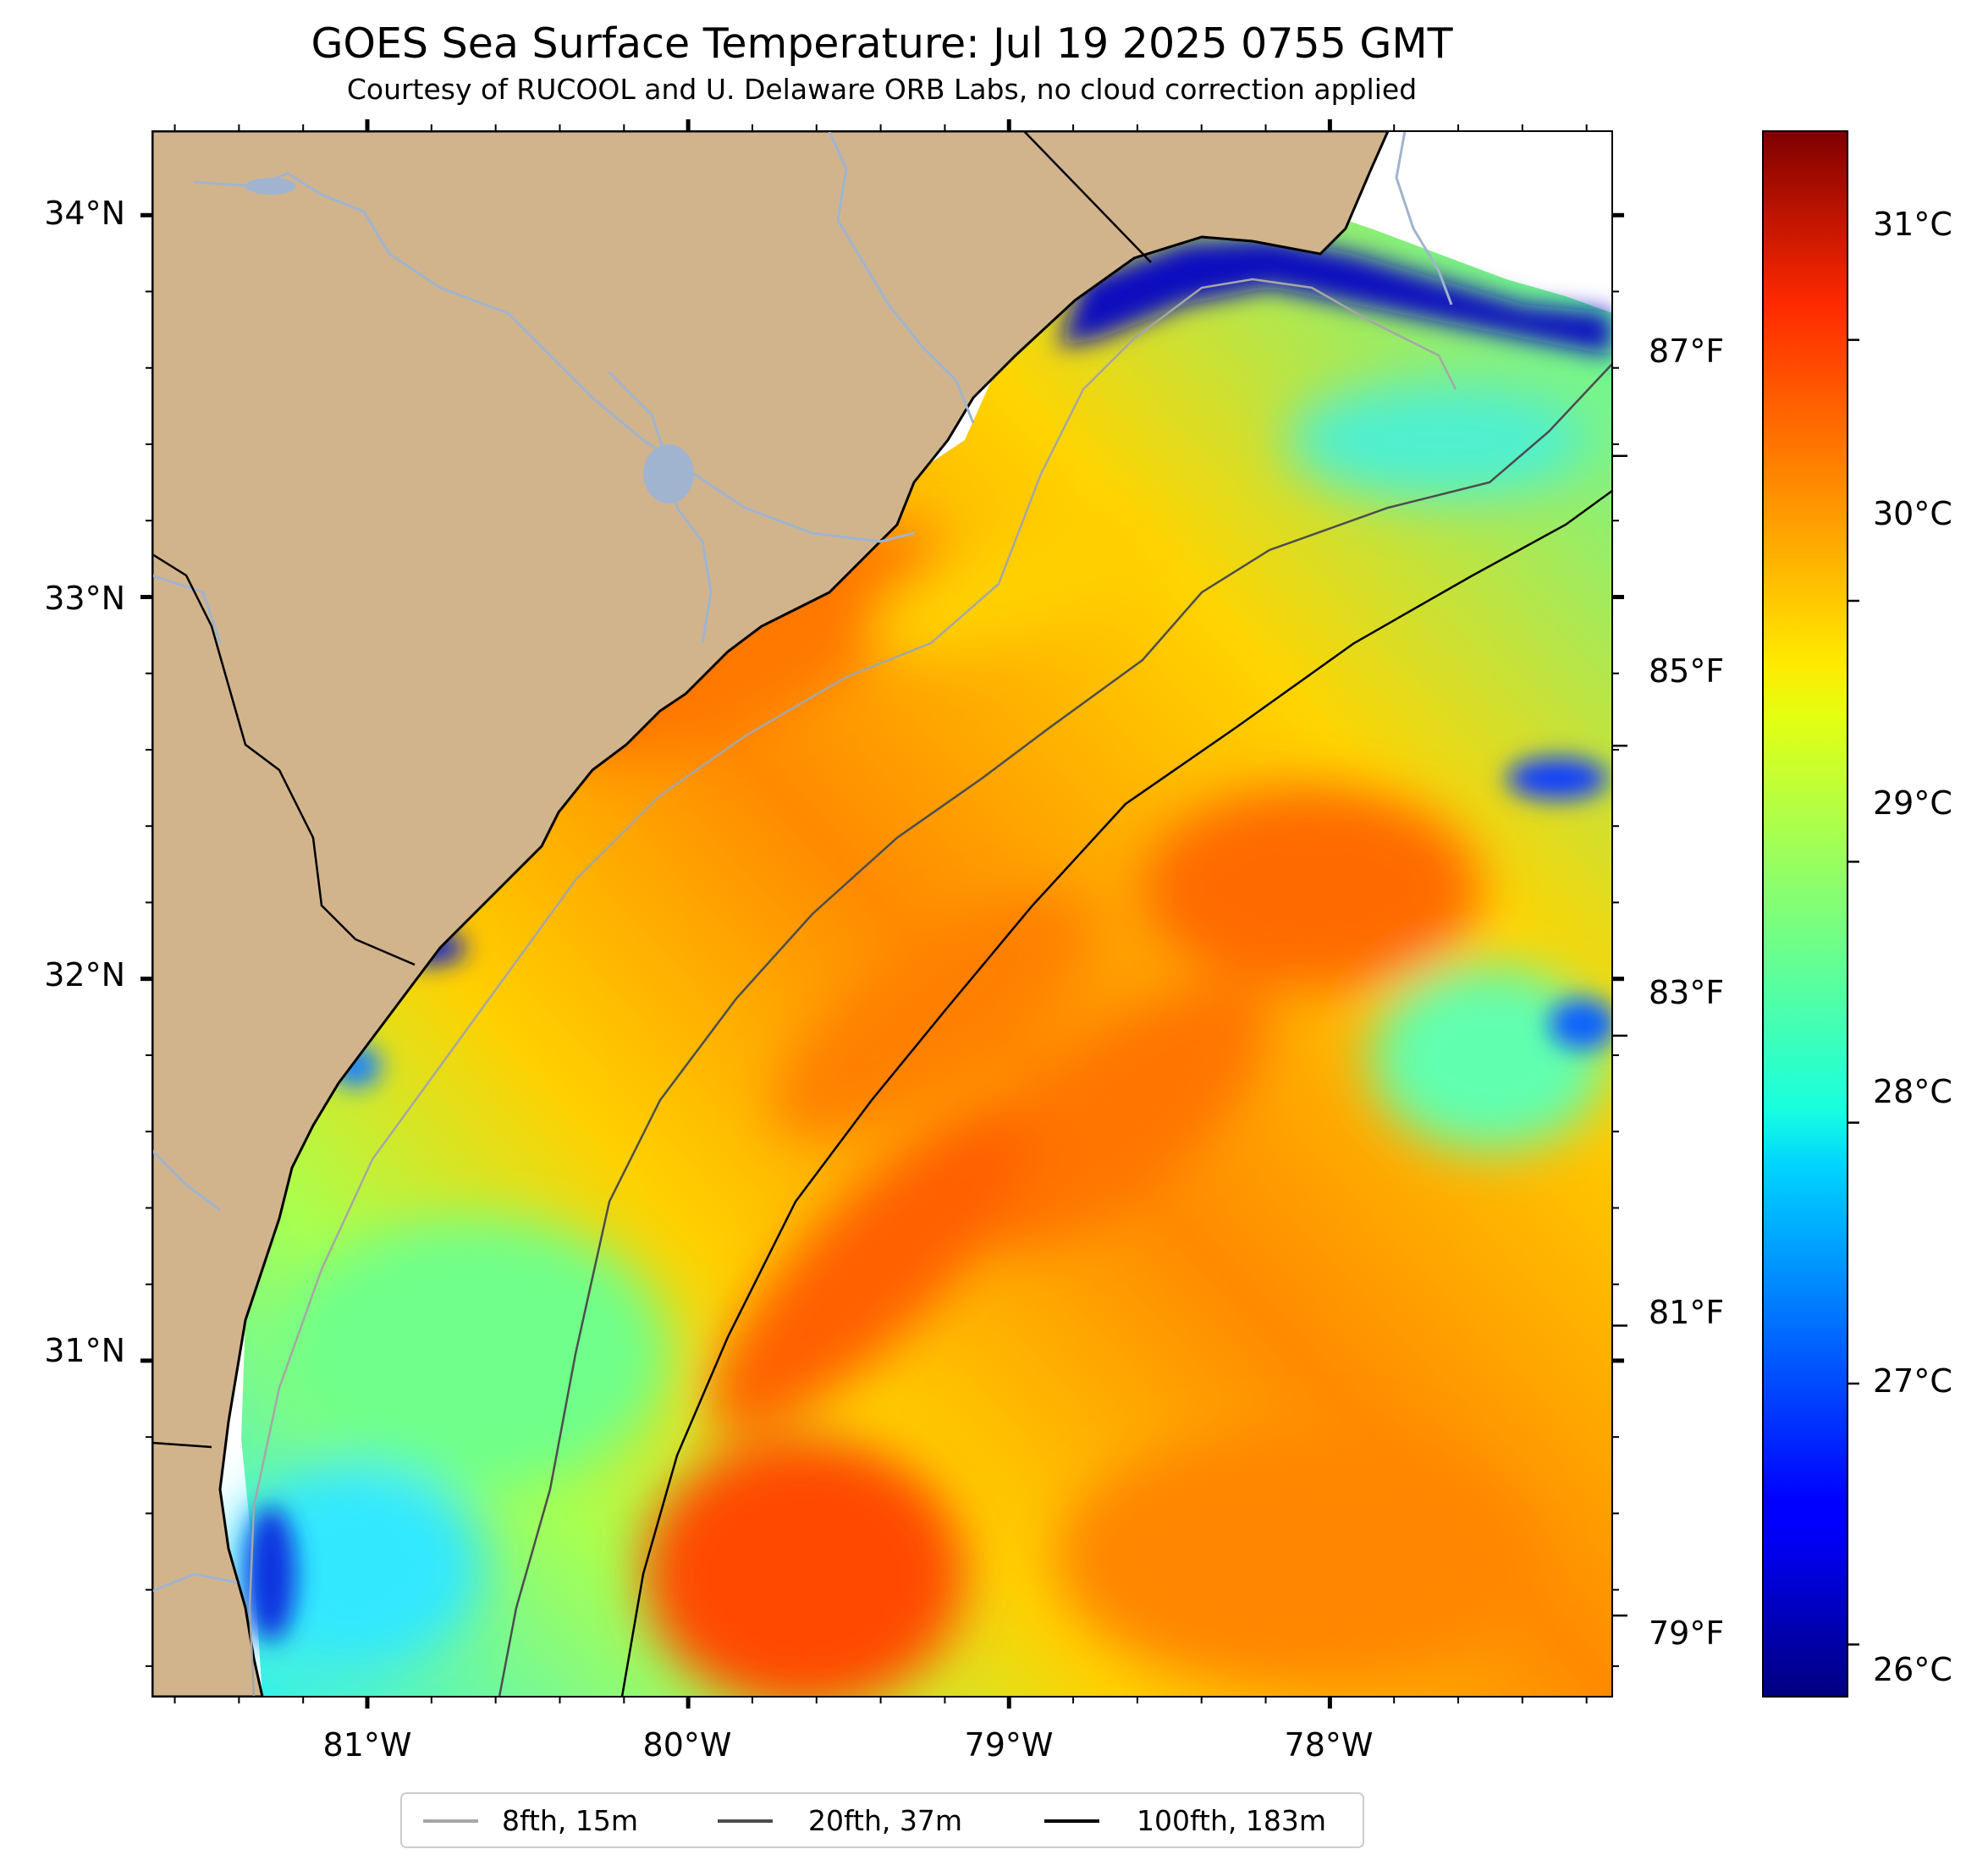 The height and width of the screenshot is (1871, 1988). What do you see at coordinates (84, 214) in the screenshot?
I see `lat-tick-label: 34°N` at bounding box center [84, 214].